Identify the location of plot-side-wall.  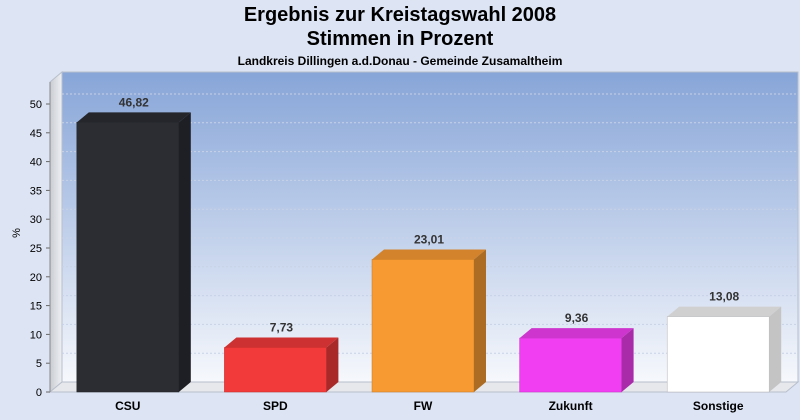
(56, 232).